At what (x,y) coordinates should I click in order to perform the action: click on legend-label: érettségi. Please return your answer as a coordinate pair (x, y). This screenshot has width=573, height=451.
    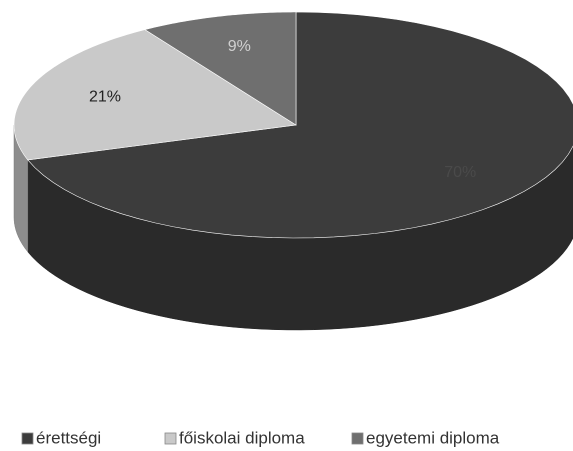
    Looking at the image, I should click on (68, 437).